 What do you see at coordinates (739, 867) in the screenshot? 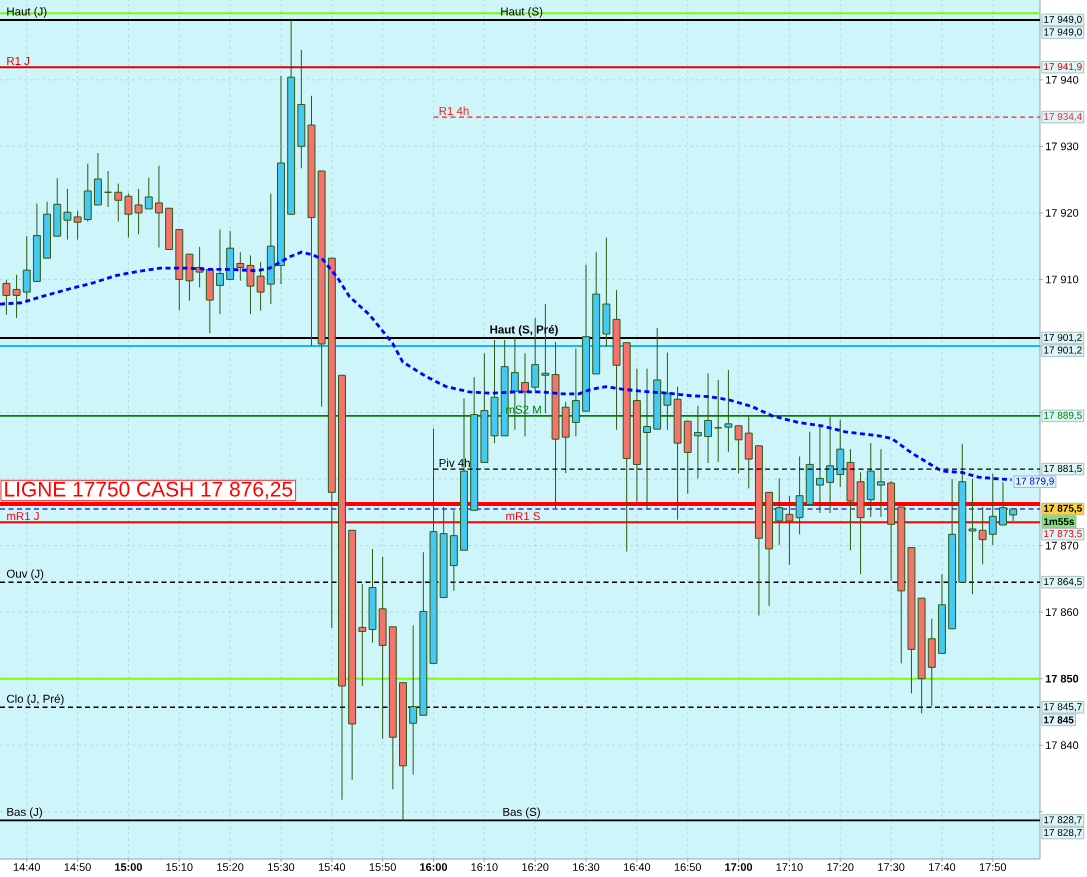
I see `x-tick-label: 17:00` at bounding box center [739, 867].